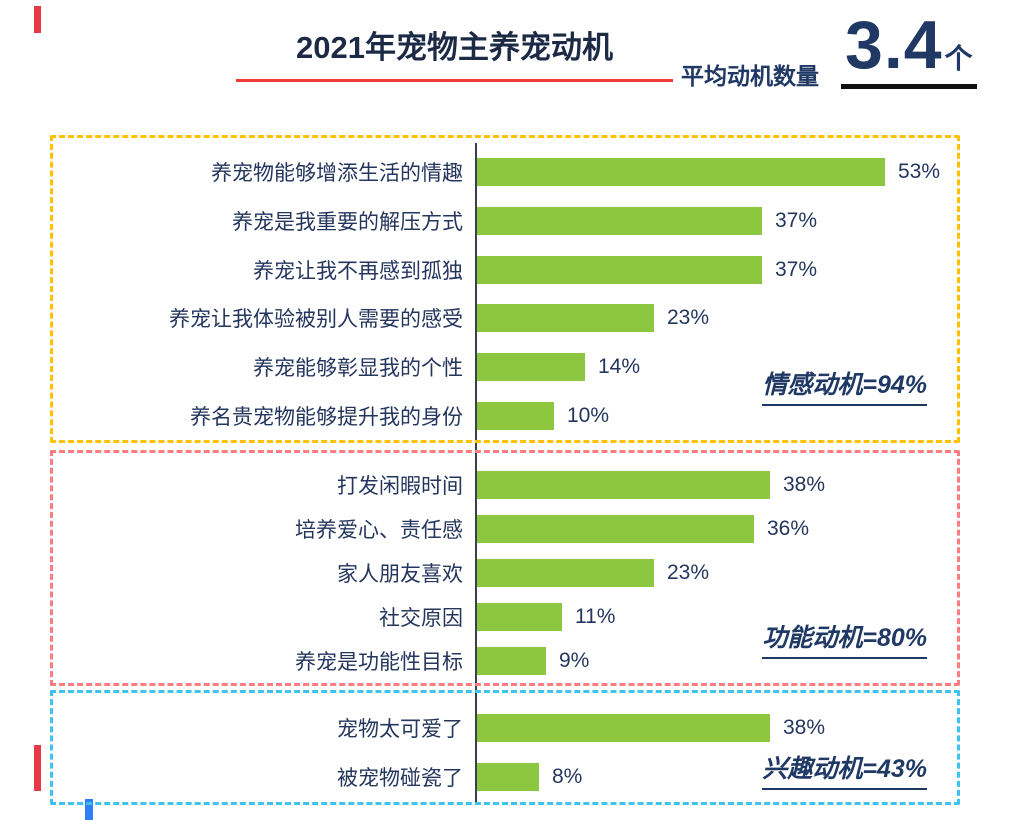 The image size is (1030, 820). I want to click on chart-row: 养宠是我重要的解压方式 37%, so click(505, 221).